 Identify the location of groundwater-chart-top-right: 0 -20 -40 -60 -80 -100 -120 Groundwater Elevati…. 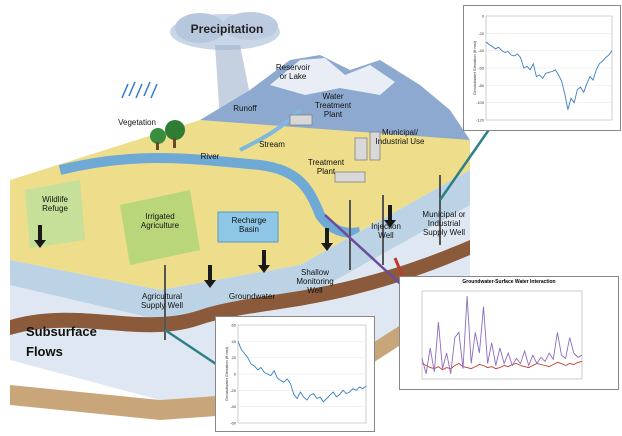
(542, 68).